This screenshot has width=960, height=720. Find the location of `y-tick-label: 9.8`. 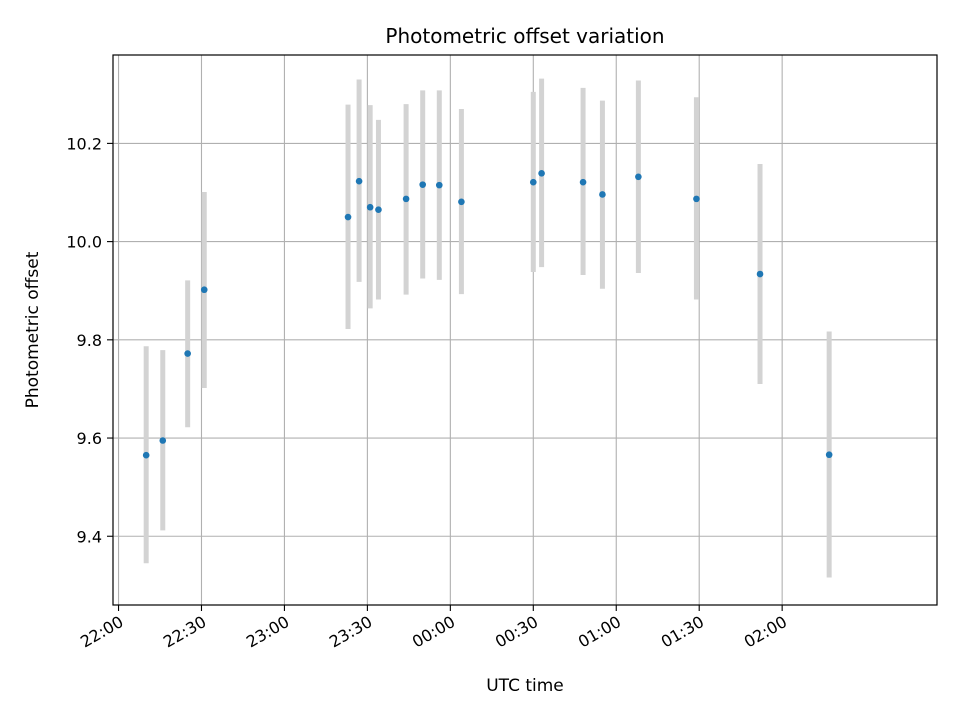

y-tick-label: 9.8 is located at coordinates (89, 340).